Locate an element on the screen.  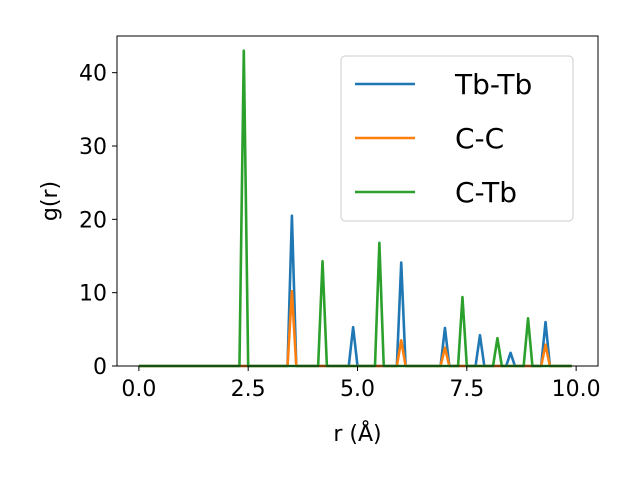
legend-box is located at coordinates (457, 138).